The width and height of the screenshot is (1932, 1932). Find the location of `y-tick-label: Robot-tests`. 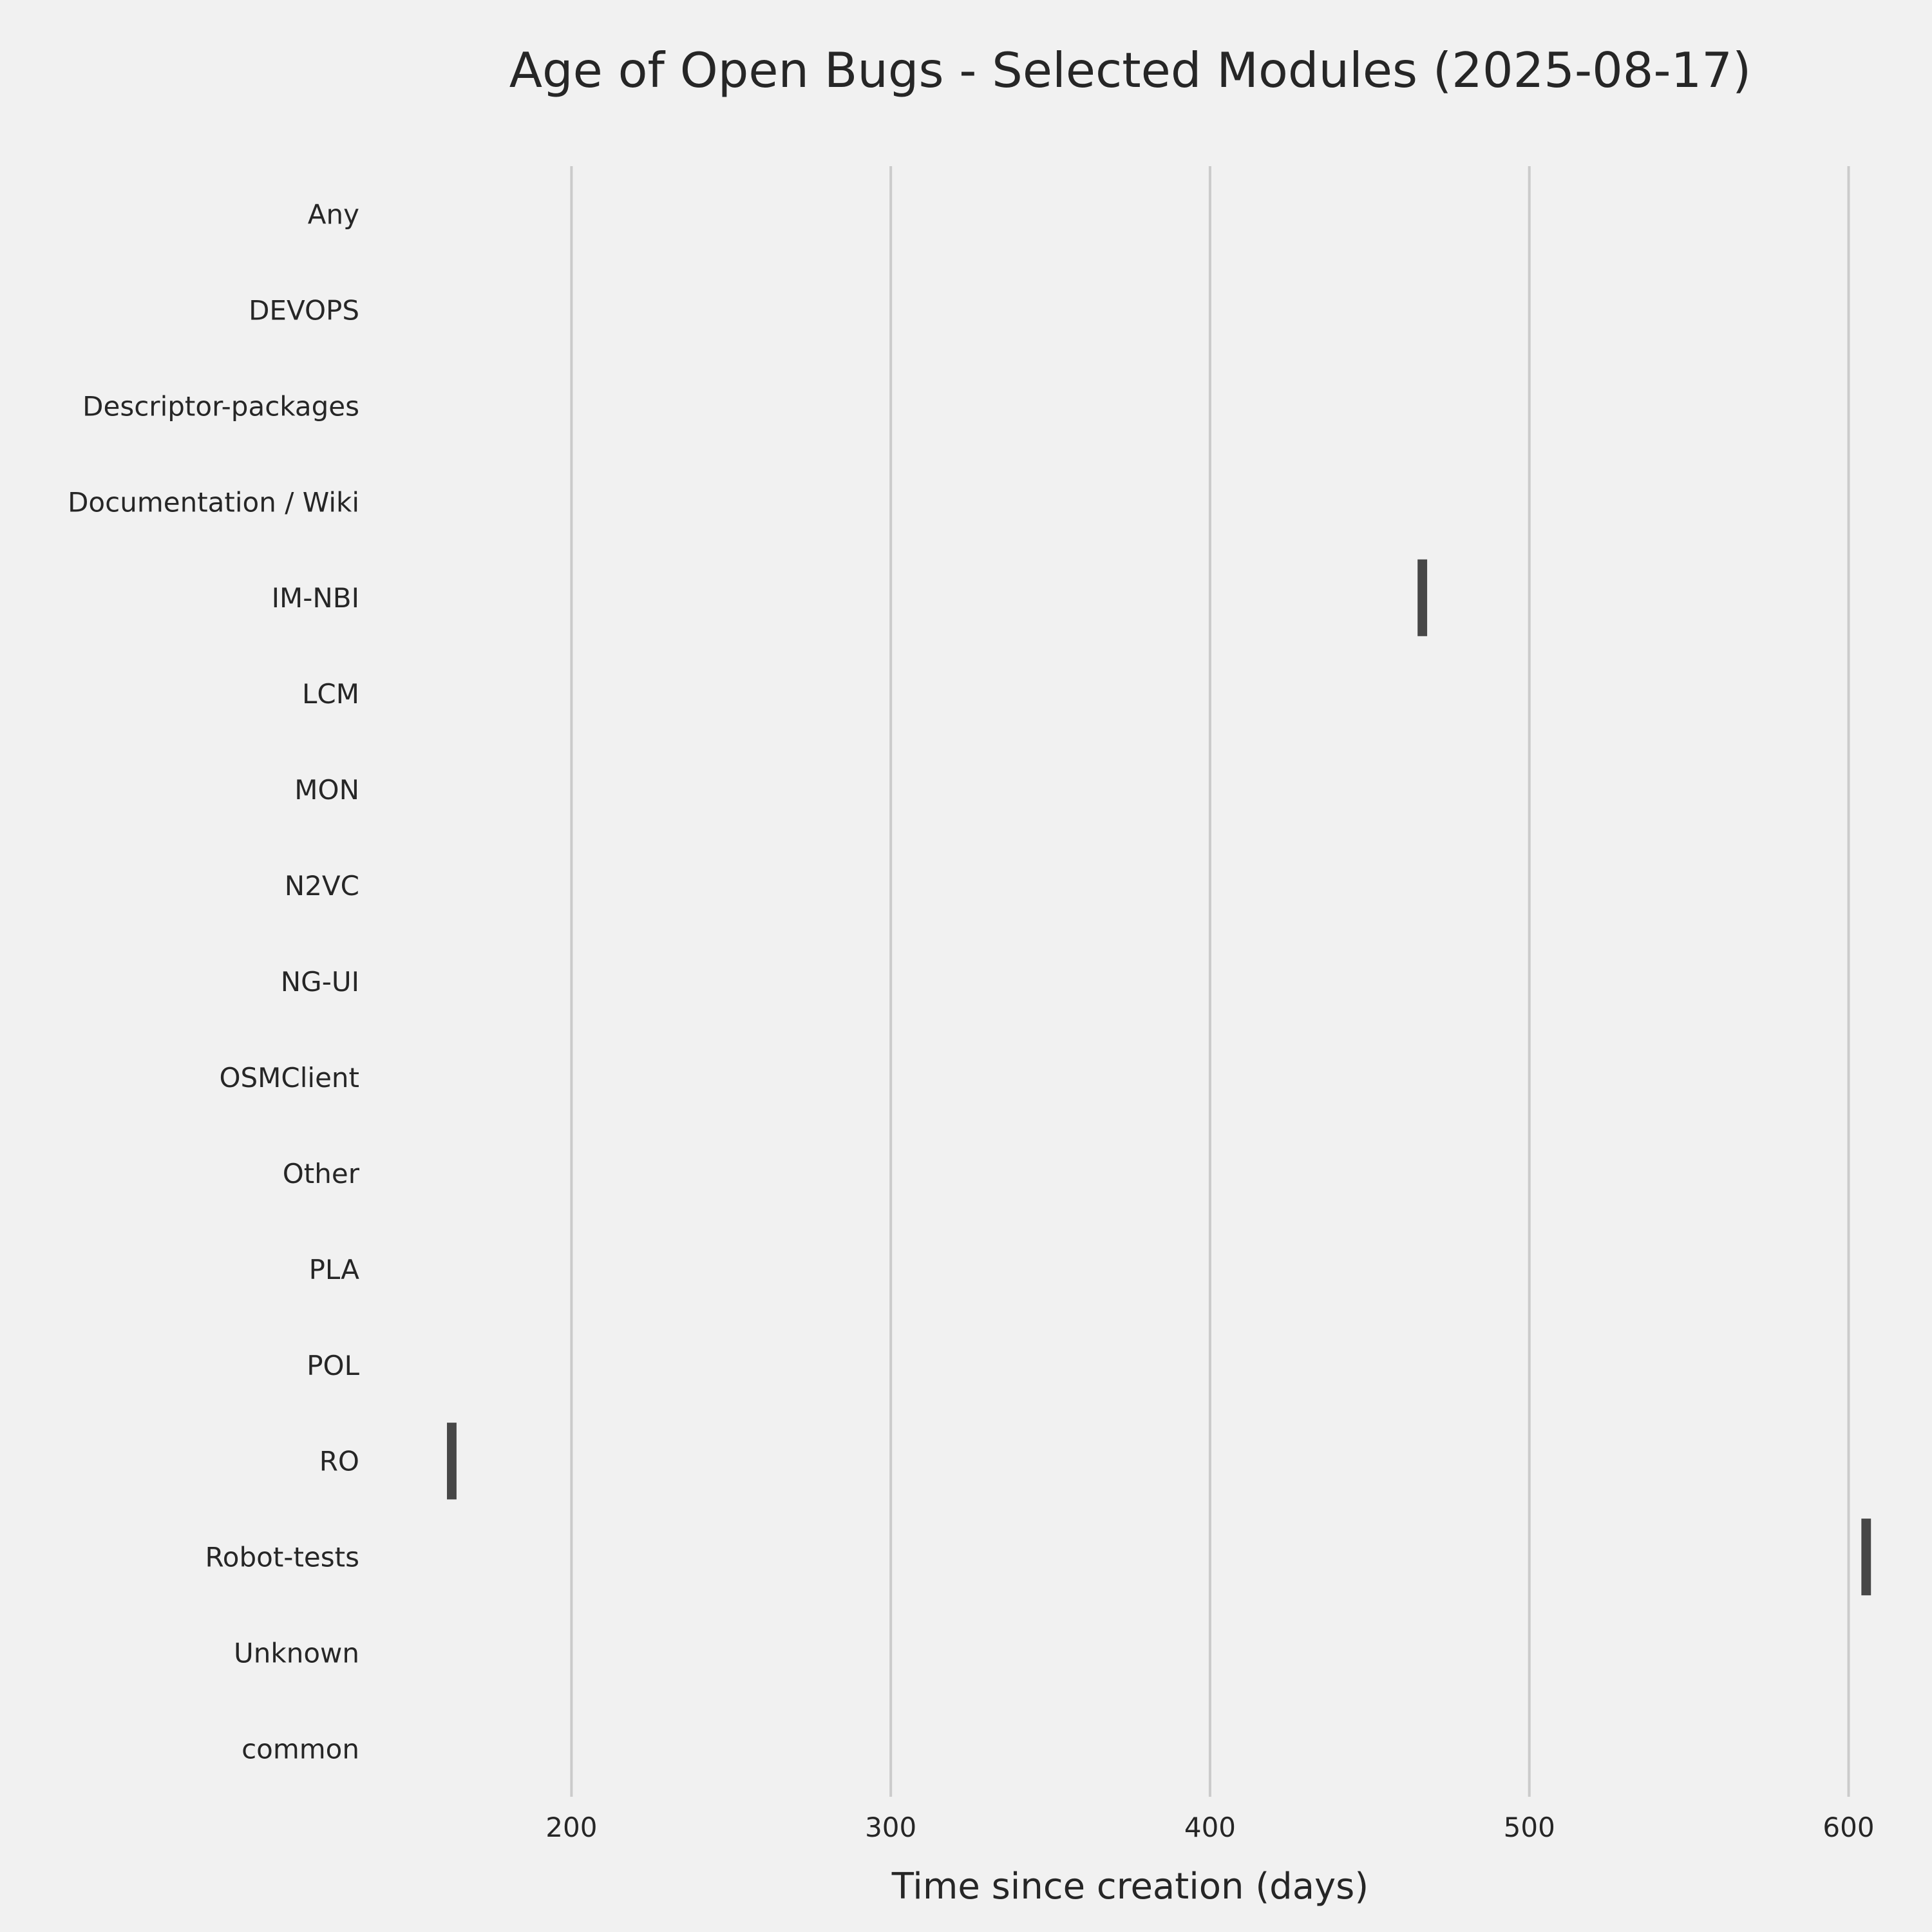

y-tick-label: Robot-tests is located at coordinates (282, 1558).